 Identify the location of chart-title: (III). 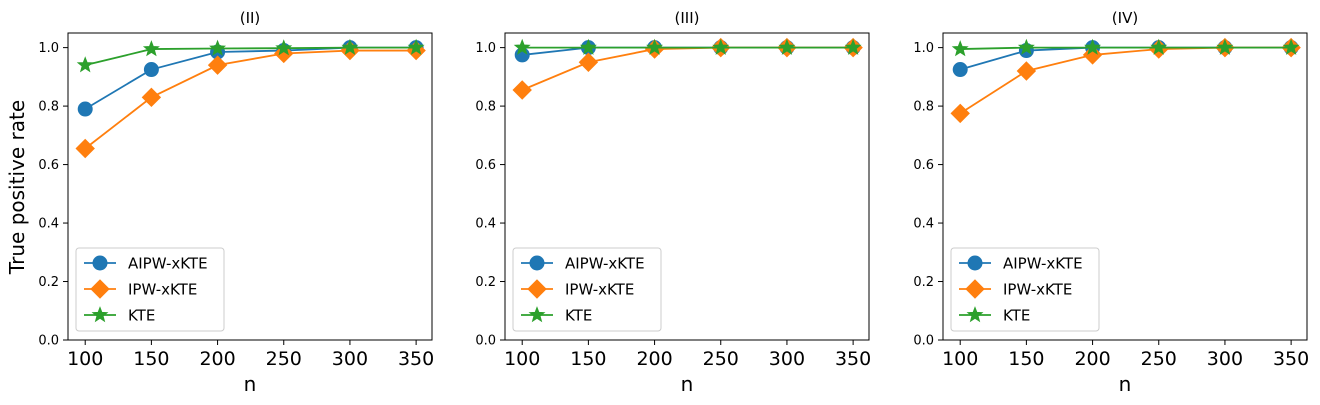
(687, 18).